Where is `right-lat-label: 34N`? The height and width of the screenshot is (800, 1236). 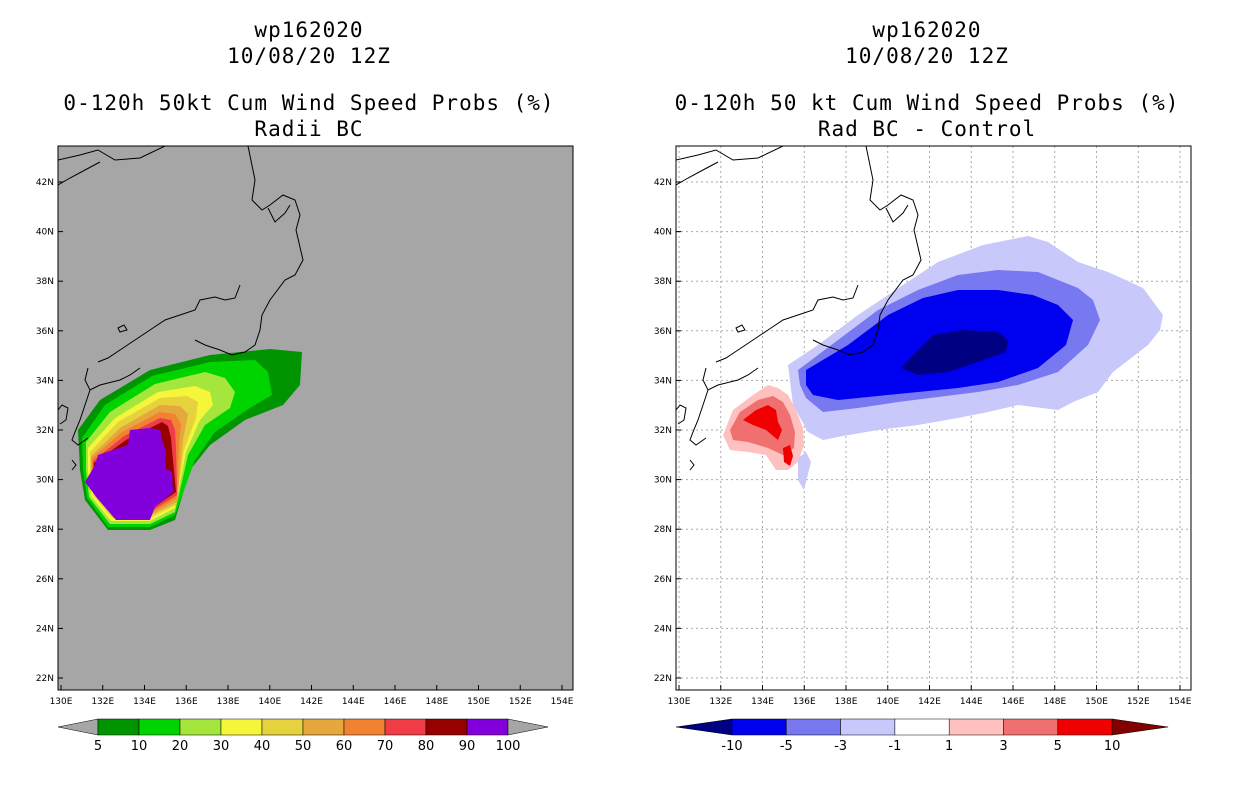
right-lat-label: 34N is located at coordinates (663, 381).